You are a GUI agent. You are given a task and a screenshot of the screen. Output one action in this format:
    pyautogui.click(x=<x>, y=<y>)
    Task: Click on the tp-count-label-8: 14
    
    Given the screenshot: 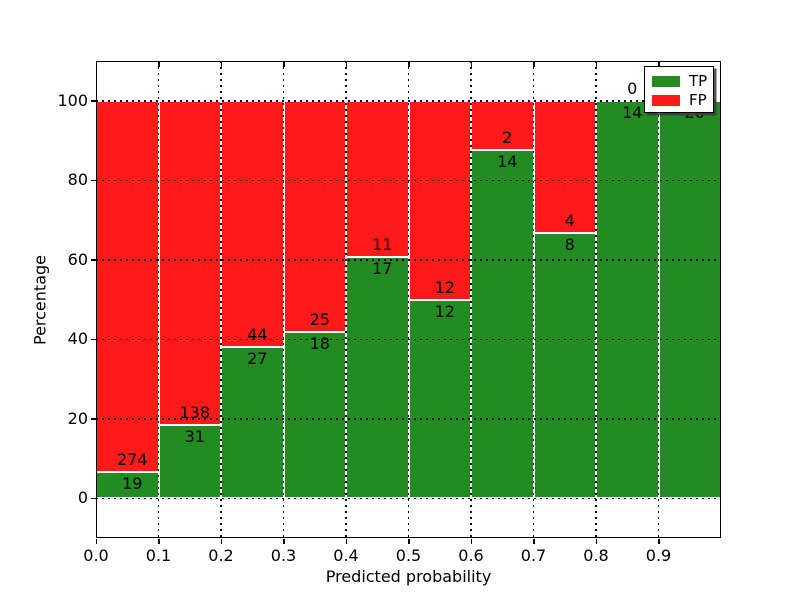 What is the action you would take?
    pyautogui.click(x=632, y=112)
    